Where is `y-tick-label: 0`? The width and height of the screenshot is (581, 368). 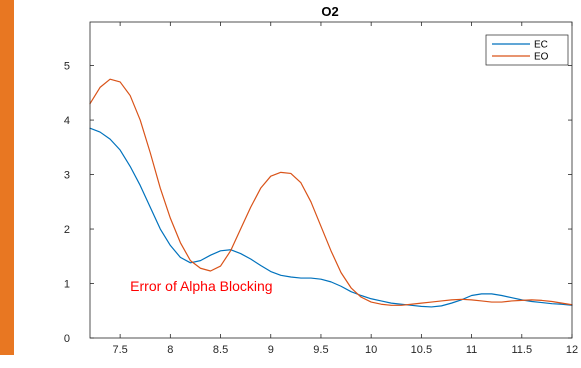 y-tick-label: 0 is located at coordinates (67, 339).